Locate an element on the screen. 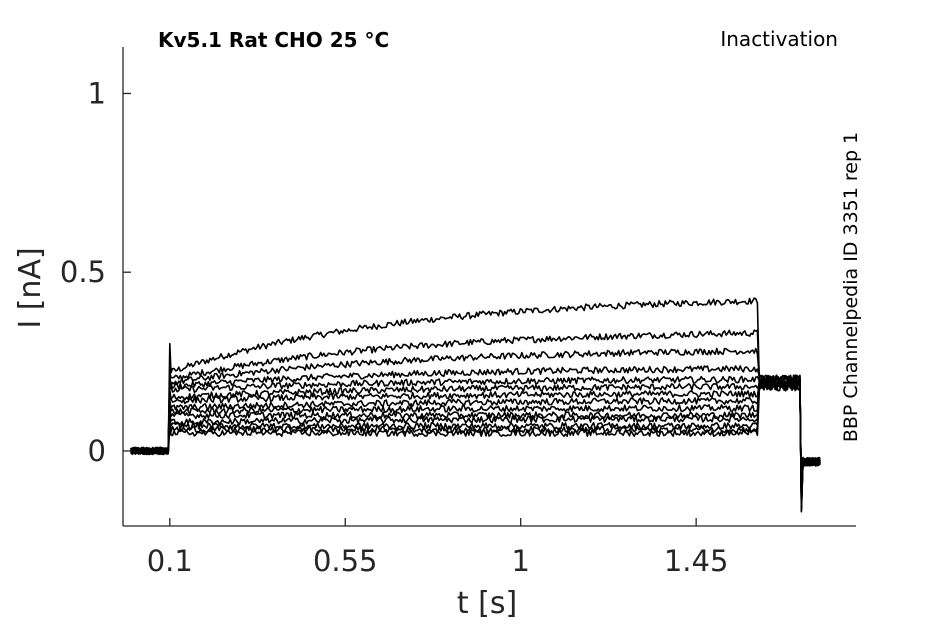  x-tick-label: 0.1 is located at coordinates (170, 561).